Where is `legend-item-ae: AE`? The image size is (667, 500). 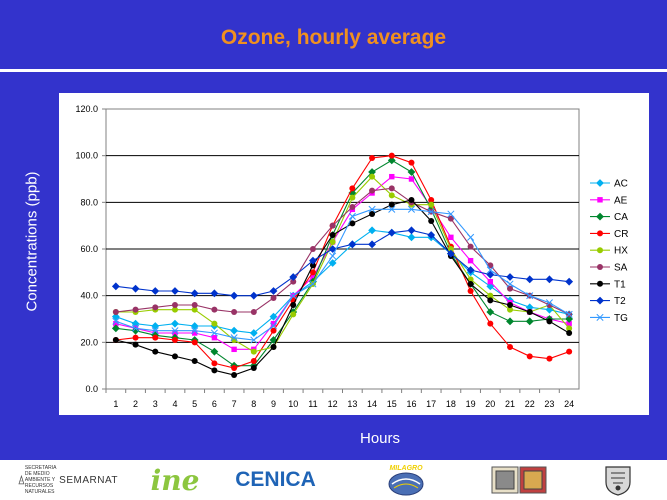
legend-item-ae: AE is located at coordinates (609, 200).